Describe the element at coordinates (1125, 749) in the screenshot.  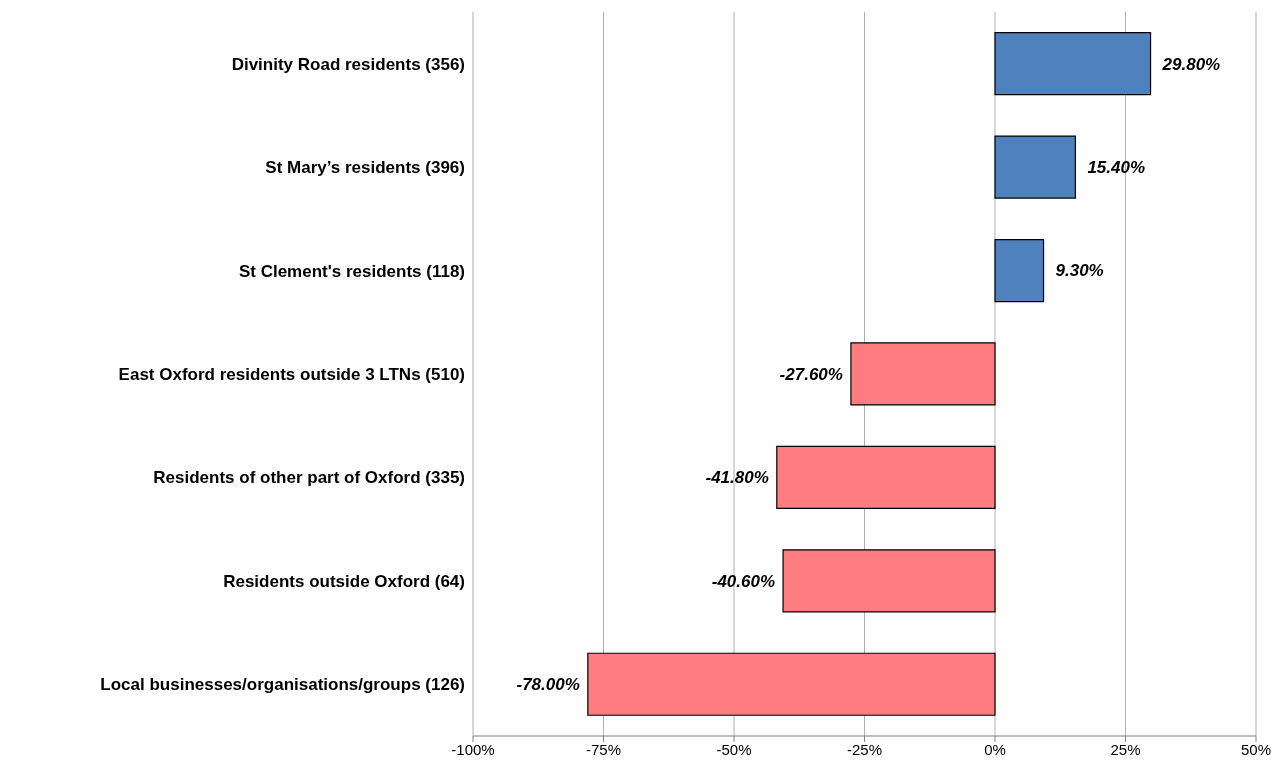
I see `x-tick-label: 25%` at that location.